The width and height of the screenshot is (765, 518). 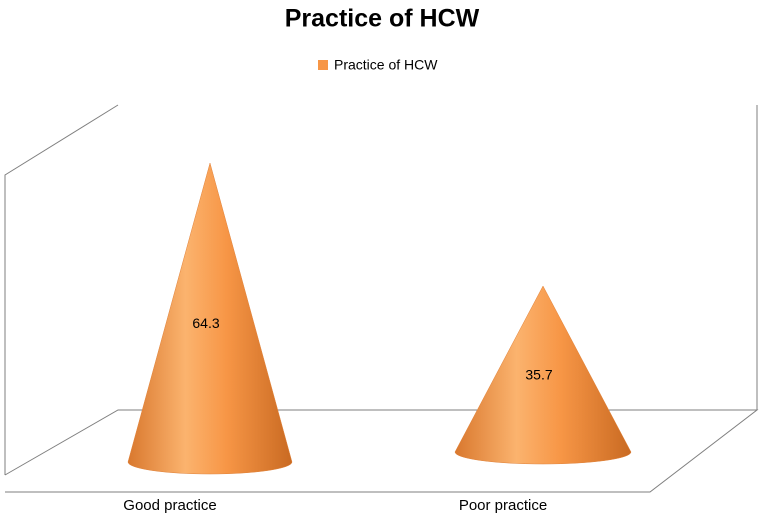 What do you see at coordinates (386, 65) in the screenshot?
I see `legend-label: Practice of HCW` at bounding box center [386, 65].